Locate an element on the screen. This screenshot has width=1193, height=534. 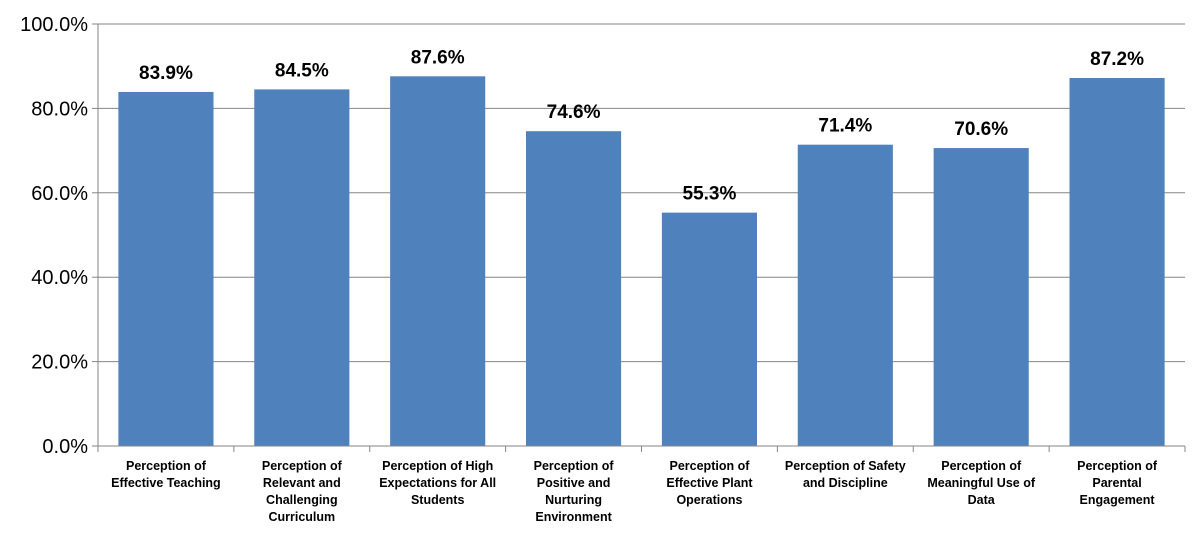
x-tick-label-line: Challenging is located at coordinates (302, 500).